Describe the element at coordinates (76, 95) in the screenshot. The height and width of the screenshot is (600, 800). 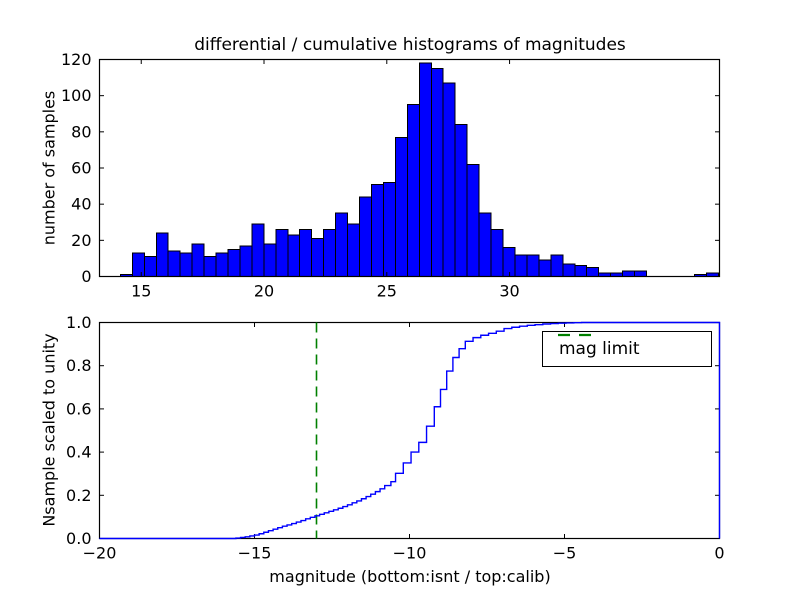
I see `top-plot-y-tick-label: 100` at that location.